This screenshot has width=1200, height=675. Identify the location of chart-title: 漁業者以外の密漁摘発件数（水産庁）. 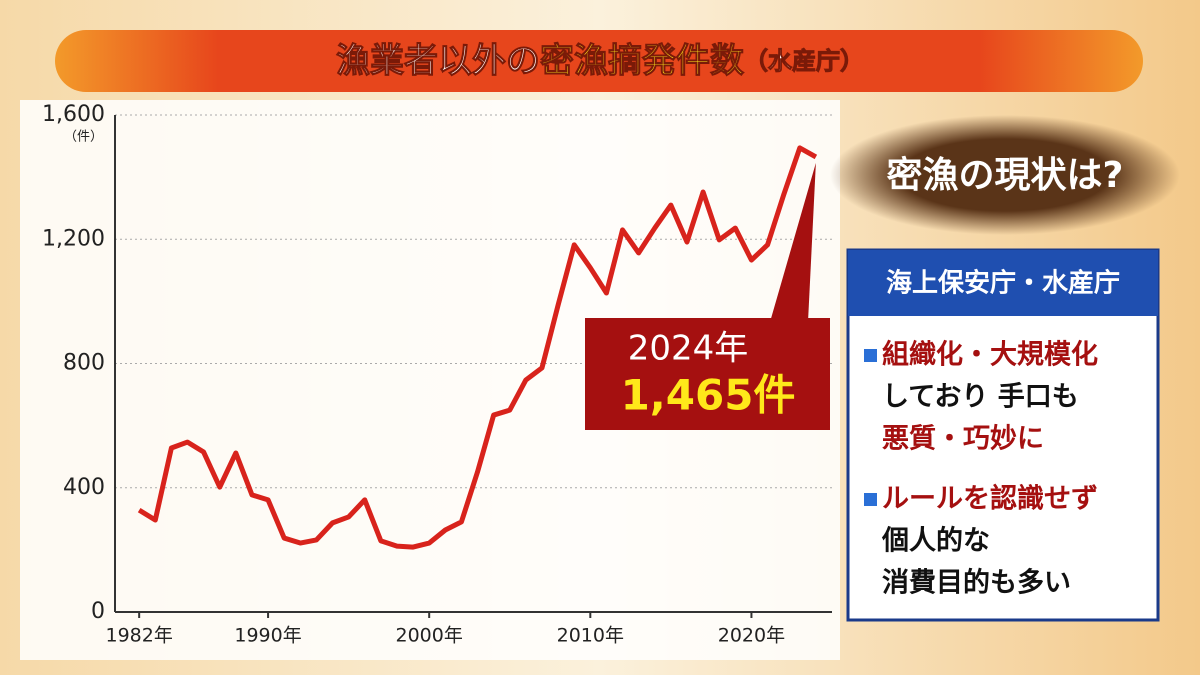
(600, 61).